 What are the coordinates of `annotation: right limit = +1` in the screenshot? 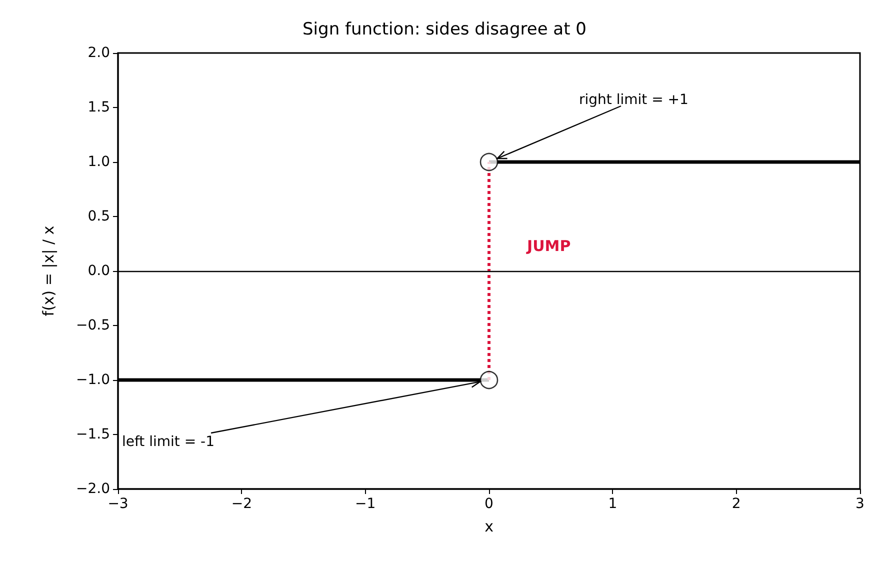 It's located at (633, 100).